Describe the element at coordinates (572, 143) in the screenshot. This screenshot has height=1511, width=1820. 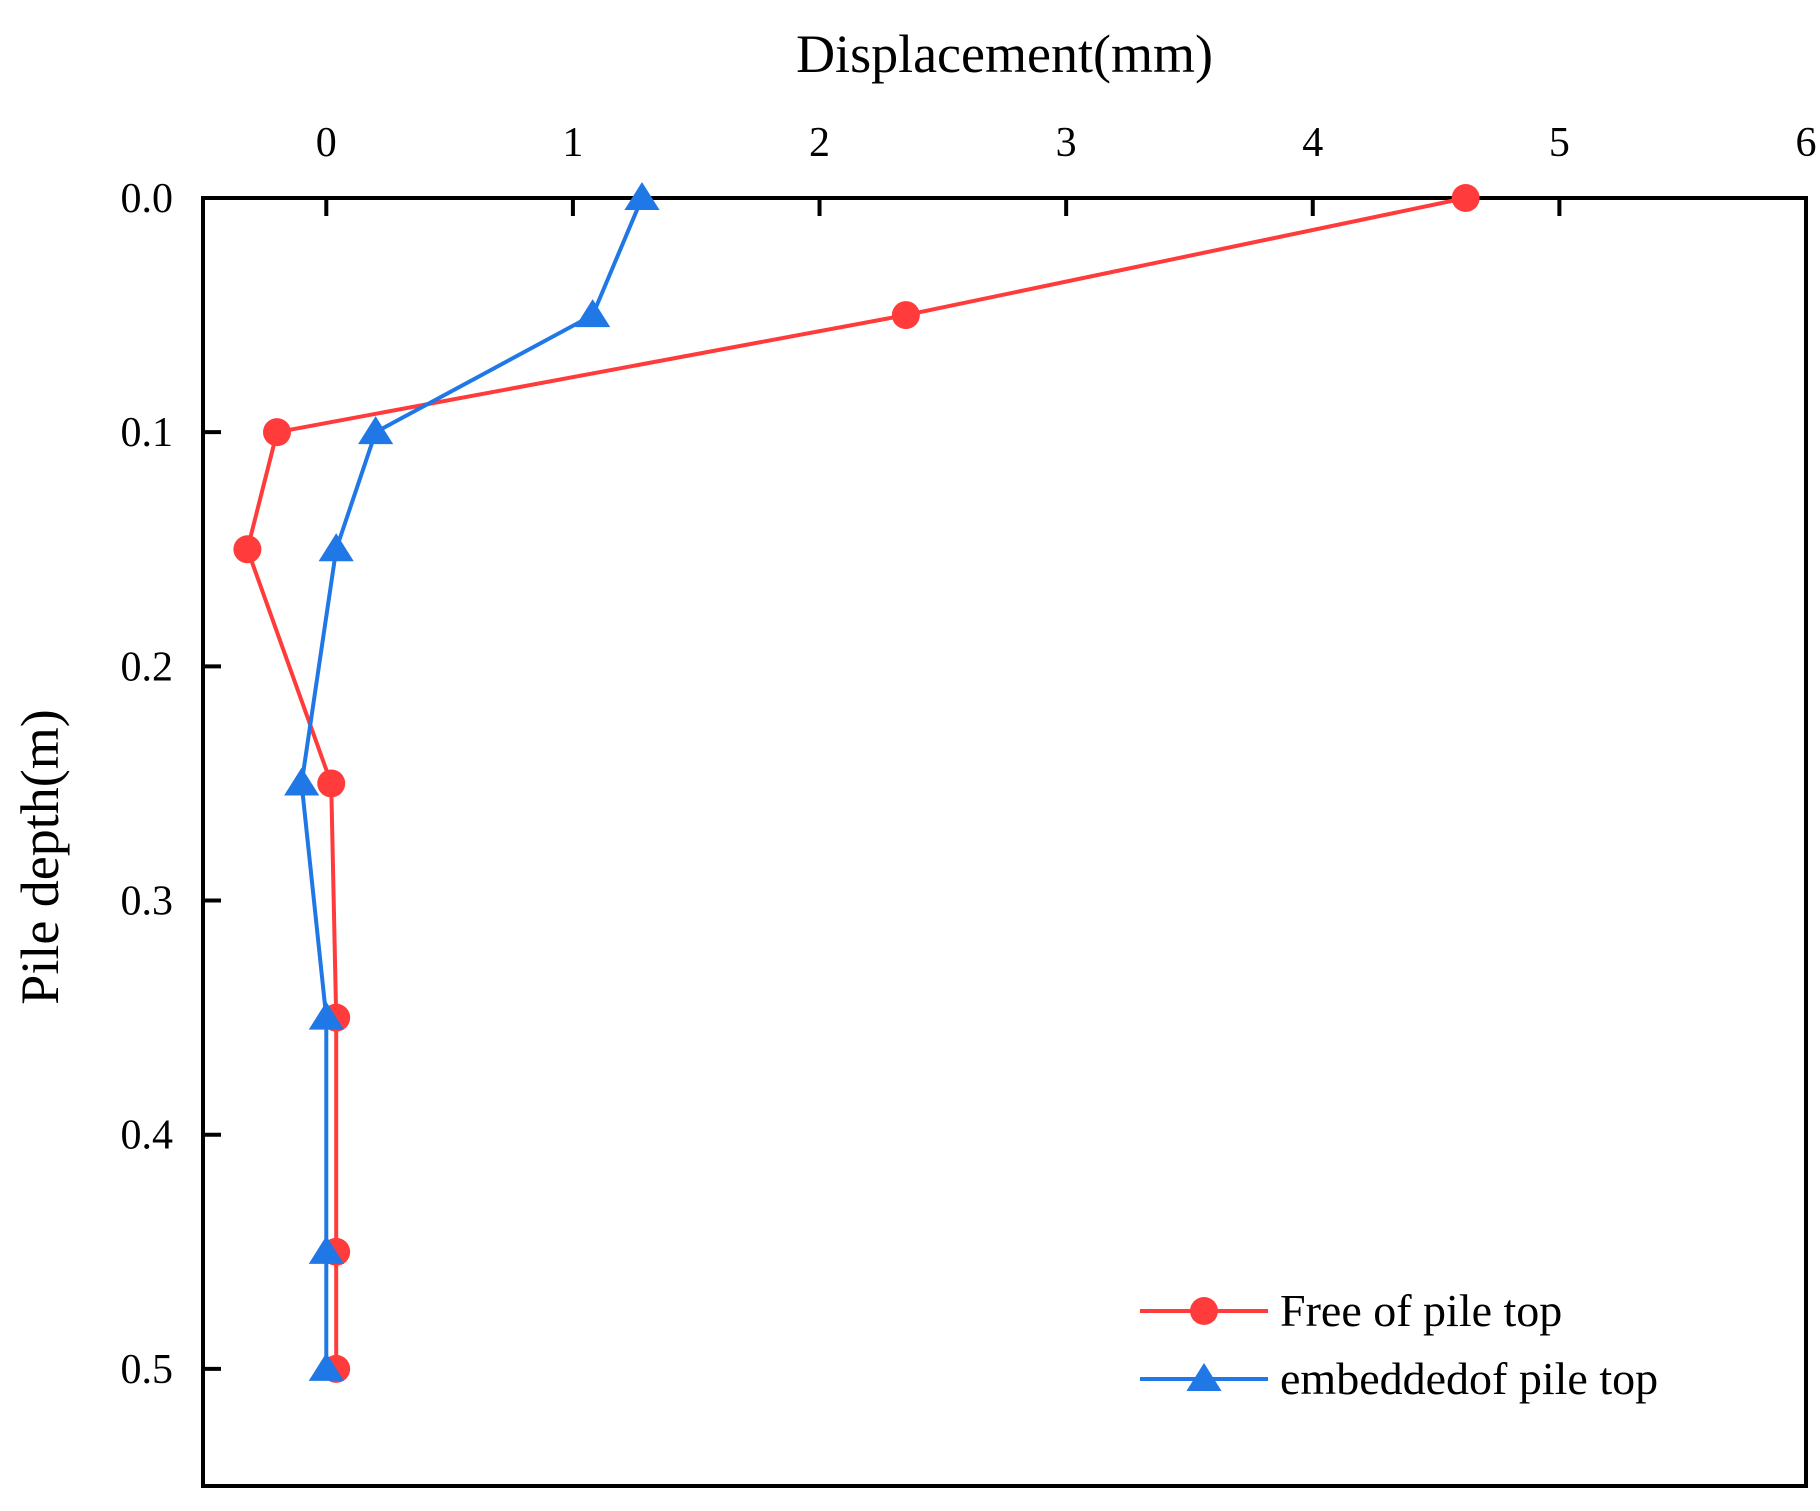
I see `x-tick-label: 1` at that location.